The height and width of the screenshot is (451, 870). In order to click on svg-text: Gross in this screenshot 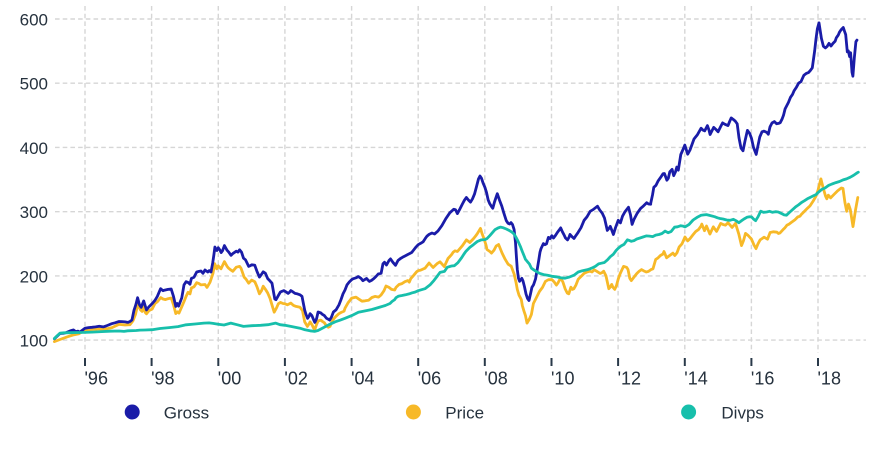, I will do `click(186, 413)`.